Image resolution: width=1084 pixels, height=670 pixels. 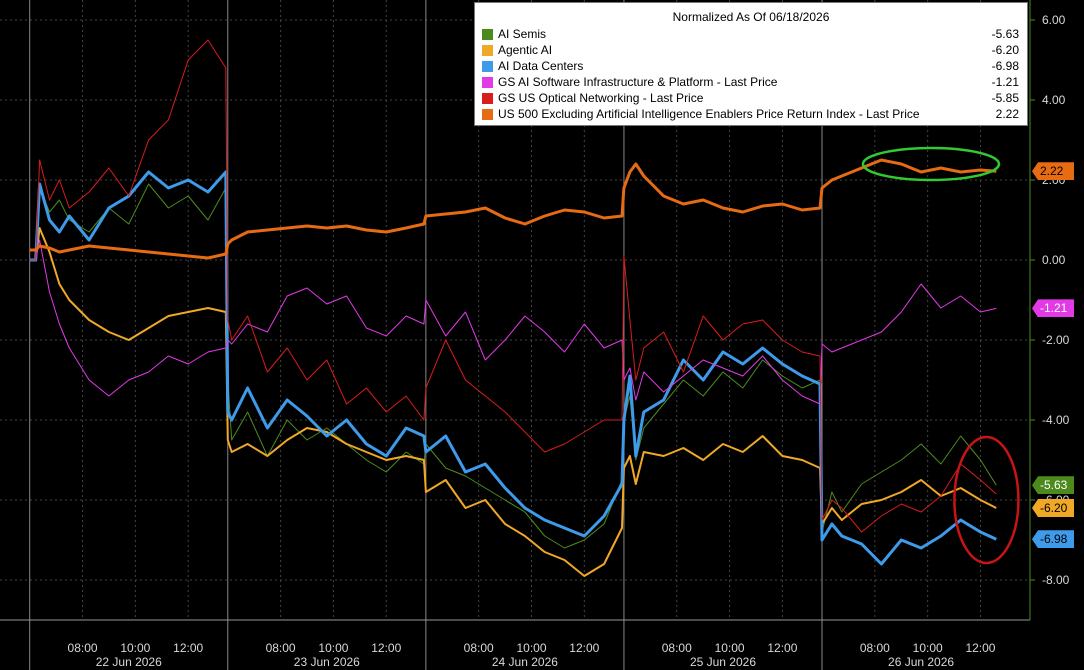 What do you see at coordinates (1053, 308) in the screenshot?
I see `last-value-badge: -1.21` at bounding box center [1053, 308].